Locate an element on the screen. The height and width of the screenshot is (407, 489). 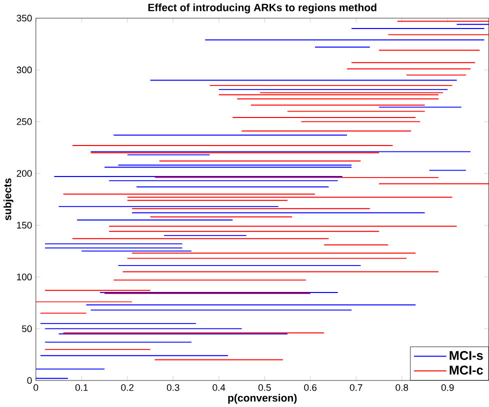
legend-label: MCI-s is located at coordinates (466, 355).